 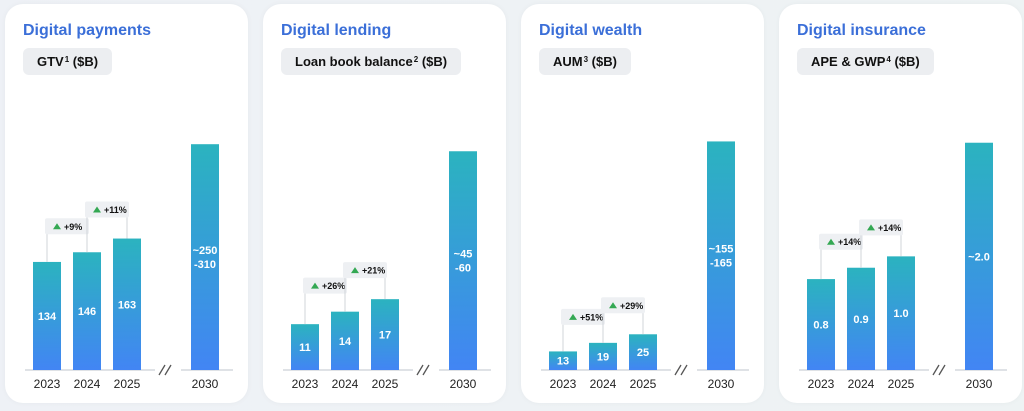 What do you see at coordinates (365, 287) in the screenshot?
I see `growth-callout: +21%` at bounding box center [365, 287].